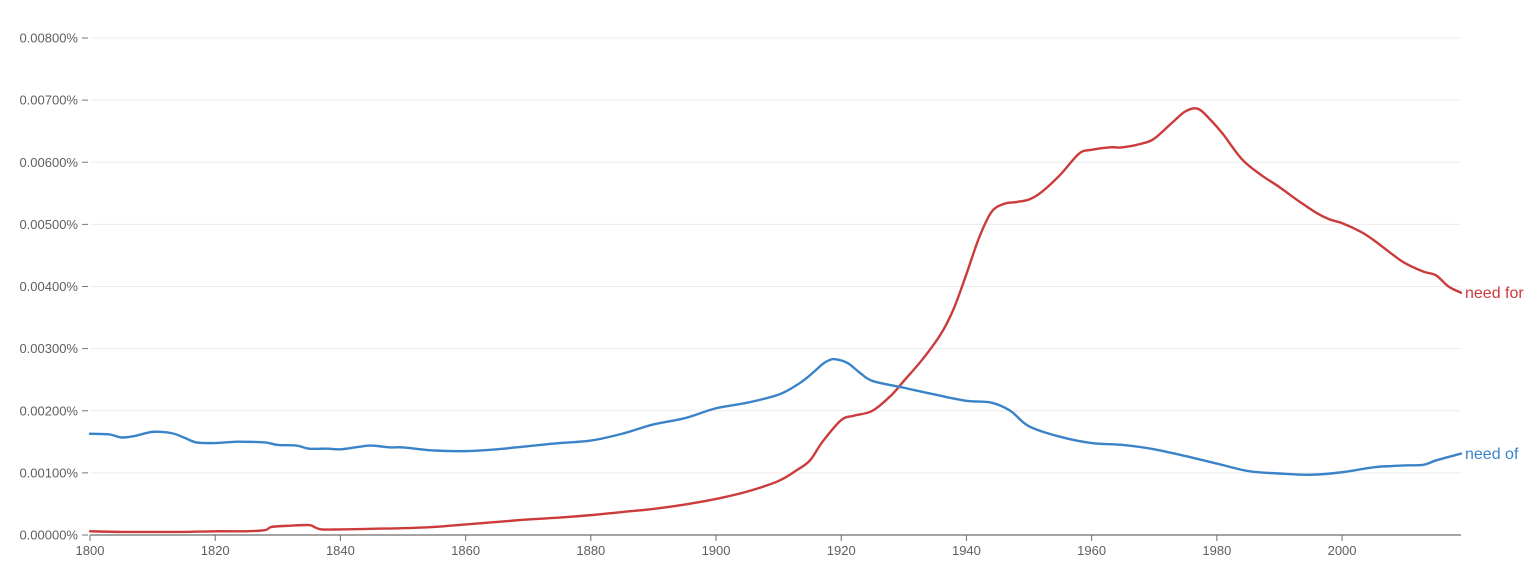 The image size is (1536, 566). What do you see at coordinates (90, 550) in the screenshot?
I see `x-tick-label: 1800` at bounding box center [90, 550].